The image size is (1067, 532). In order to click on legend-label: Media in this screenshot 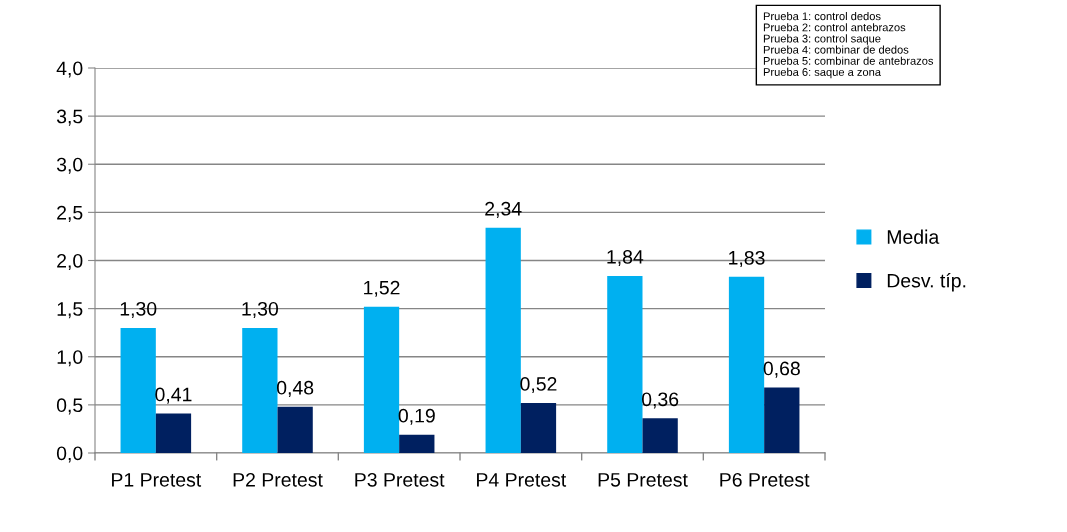, I will do `click(913, 236)`.